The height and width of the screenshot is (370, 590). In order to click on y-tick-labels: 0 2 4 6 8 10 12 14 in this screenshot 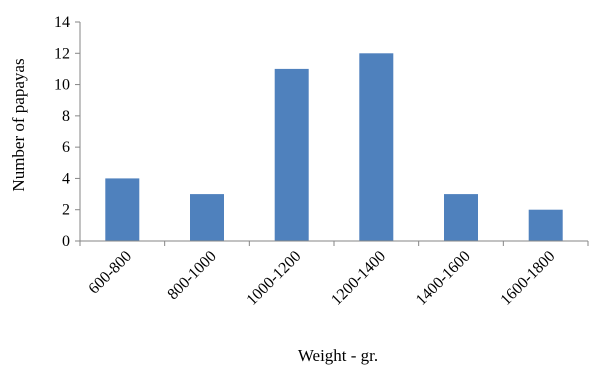, I will do `click(62, 132)`.